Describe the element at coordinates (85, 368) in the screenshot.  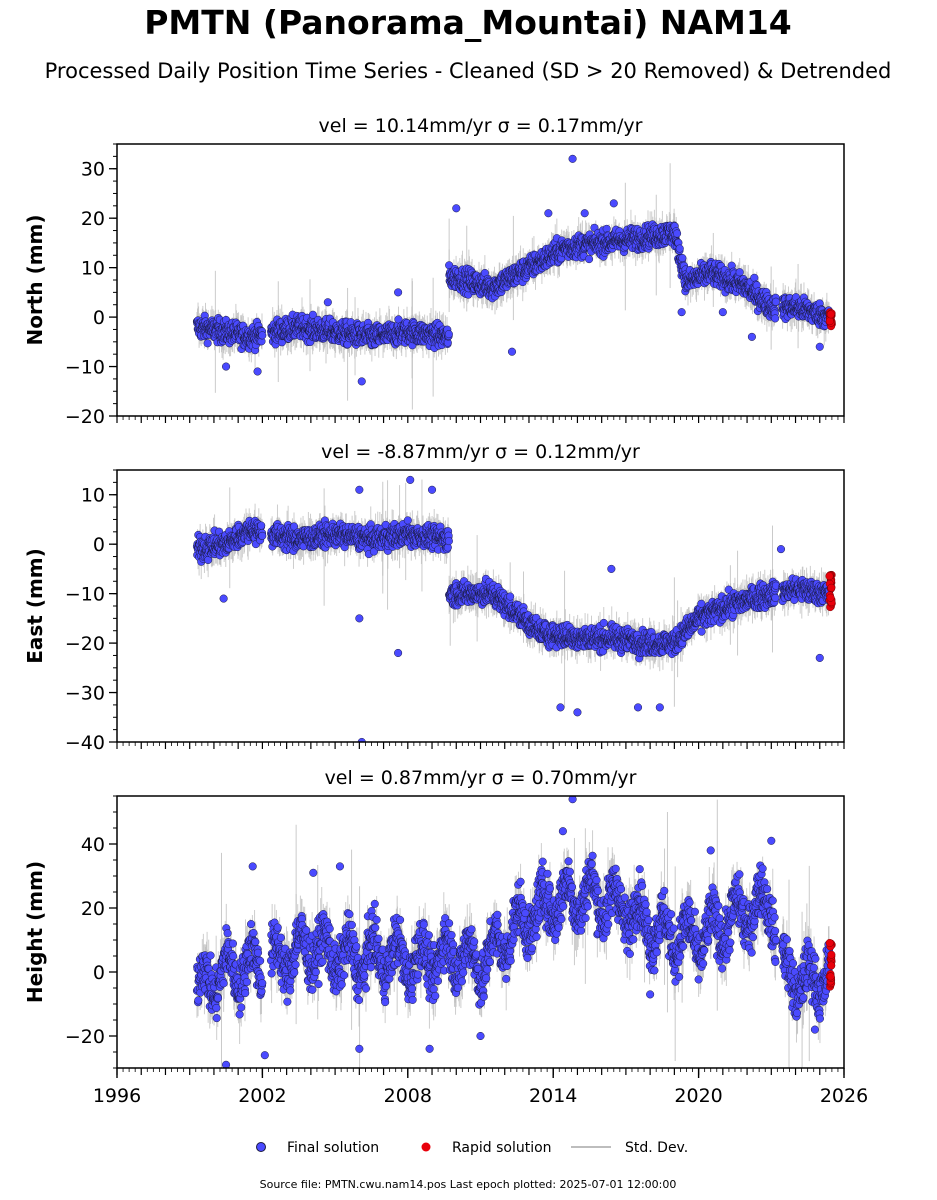
I see `y-tick-label: −10` at that location.